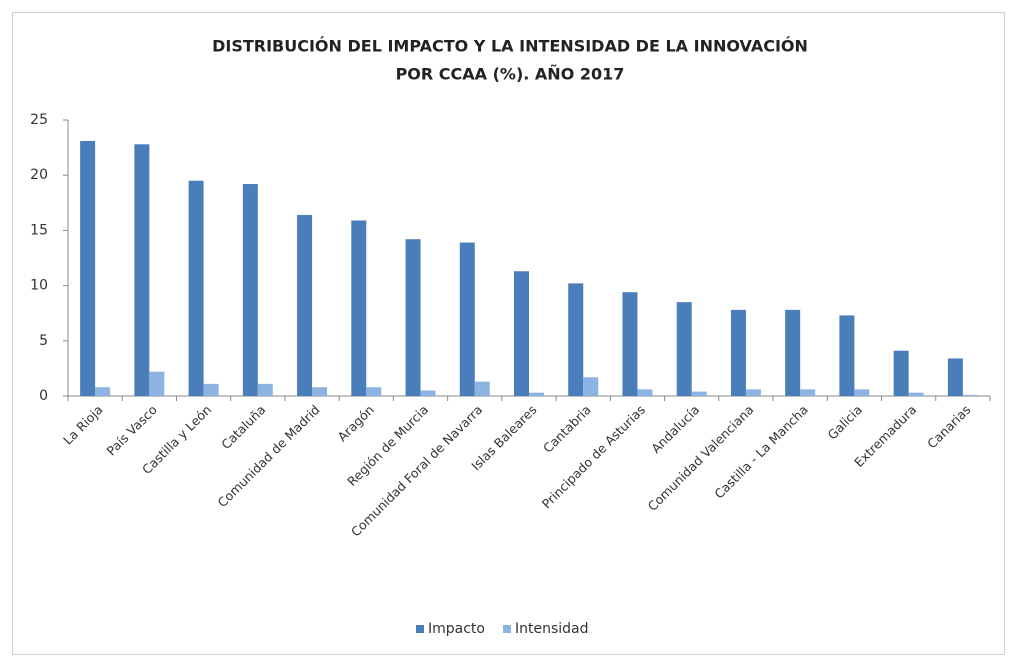 This screenshot has width=1013, height=660. What do you see at coordinates (39, 120) in the screenshot?
I see `y-tick-label: 25` at bounding box center [39, 120].